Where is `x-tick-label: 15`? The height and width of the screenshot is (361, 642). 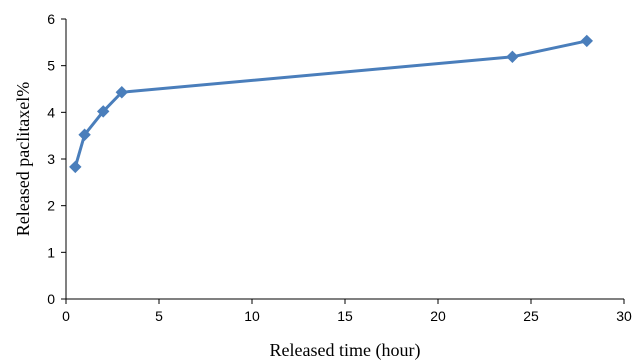 x-tick-label: 15 is located at coordinates (345, 316).